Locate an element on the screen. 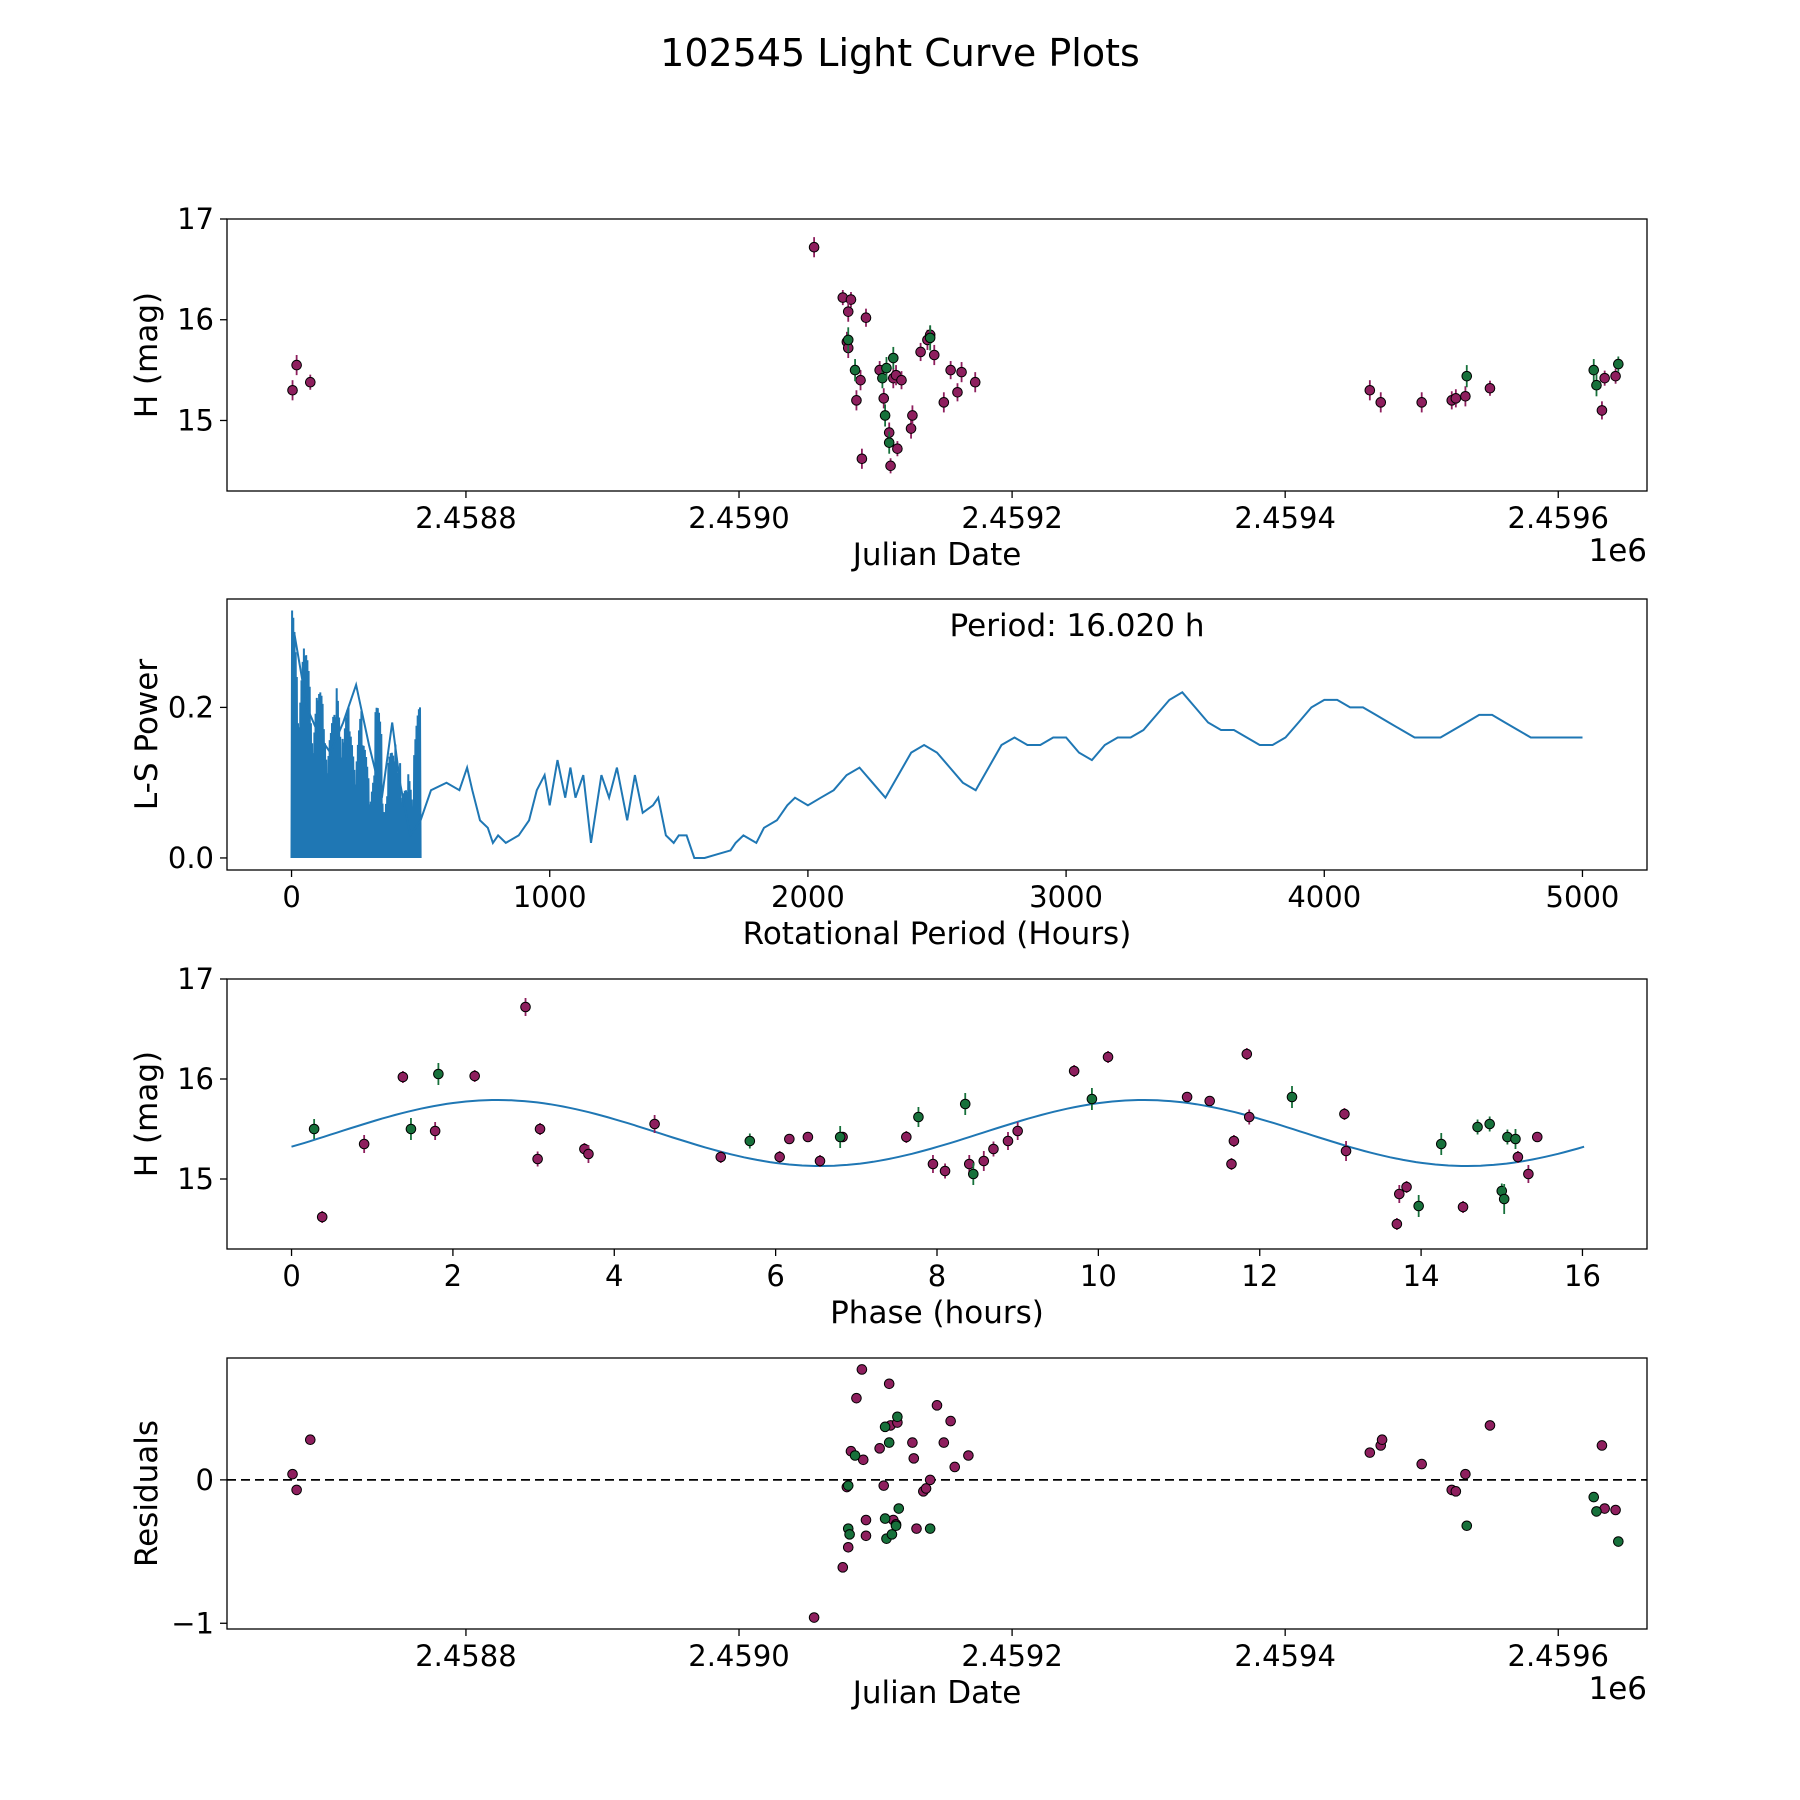  y-tick-label: 0 is located at coordinates (205, 1480).